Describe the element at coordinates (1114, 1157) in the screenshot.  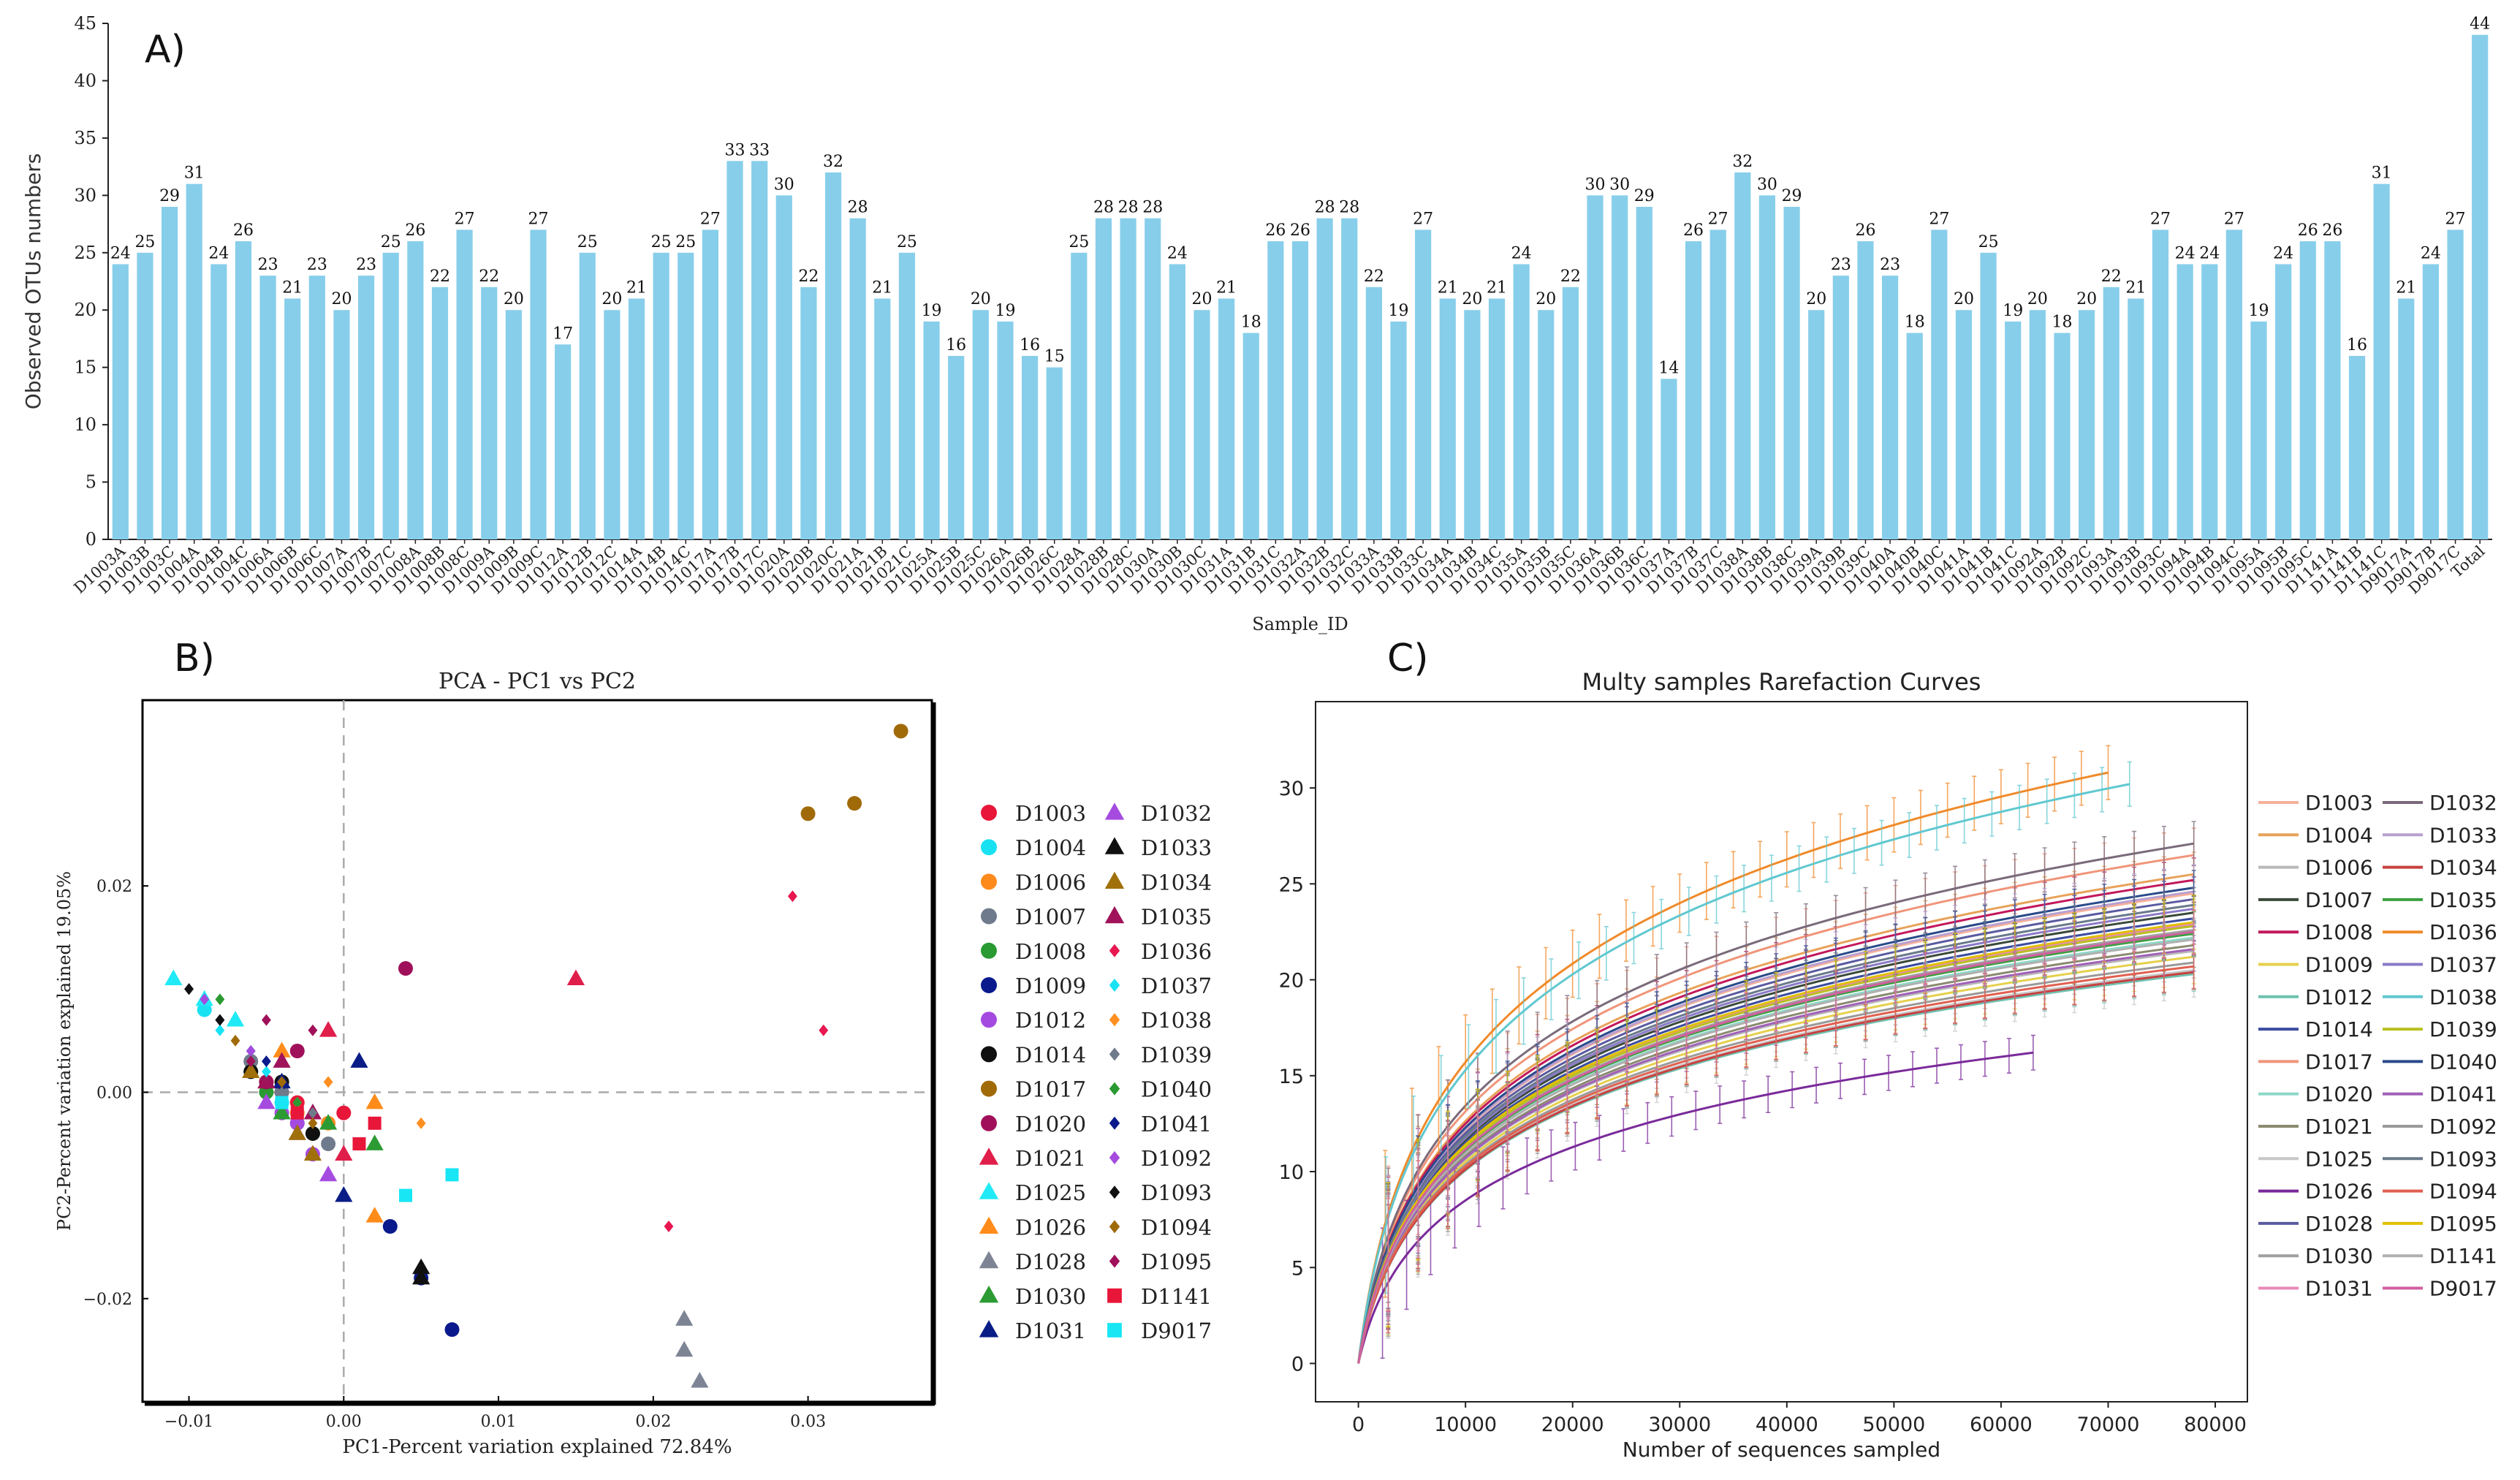
I see `legend-marker-D1092` at that location.